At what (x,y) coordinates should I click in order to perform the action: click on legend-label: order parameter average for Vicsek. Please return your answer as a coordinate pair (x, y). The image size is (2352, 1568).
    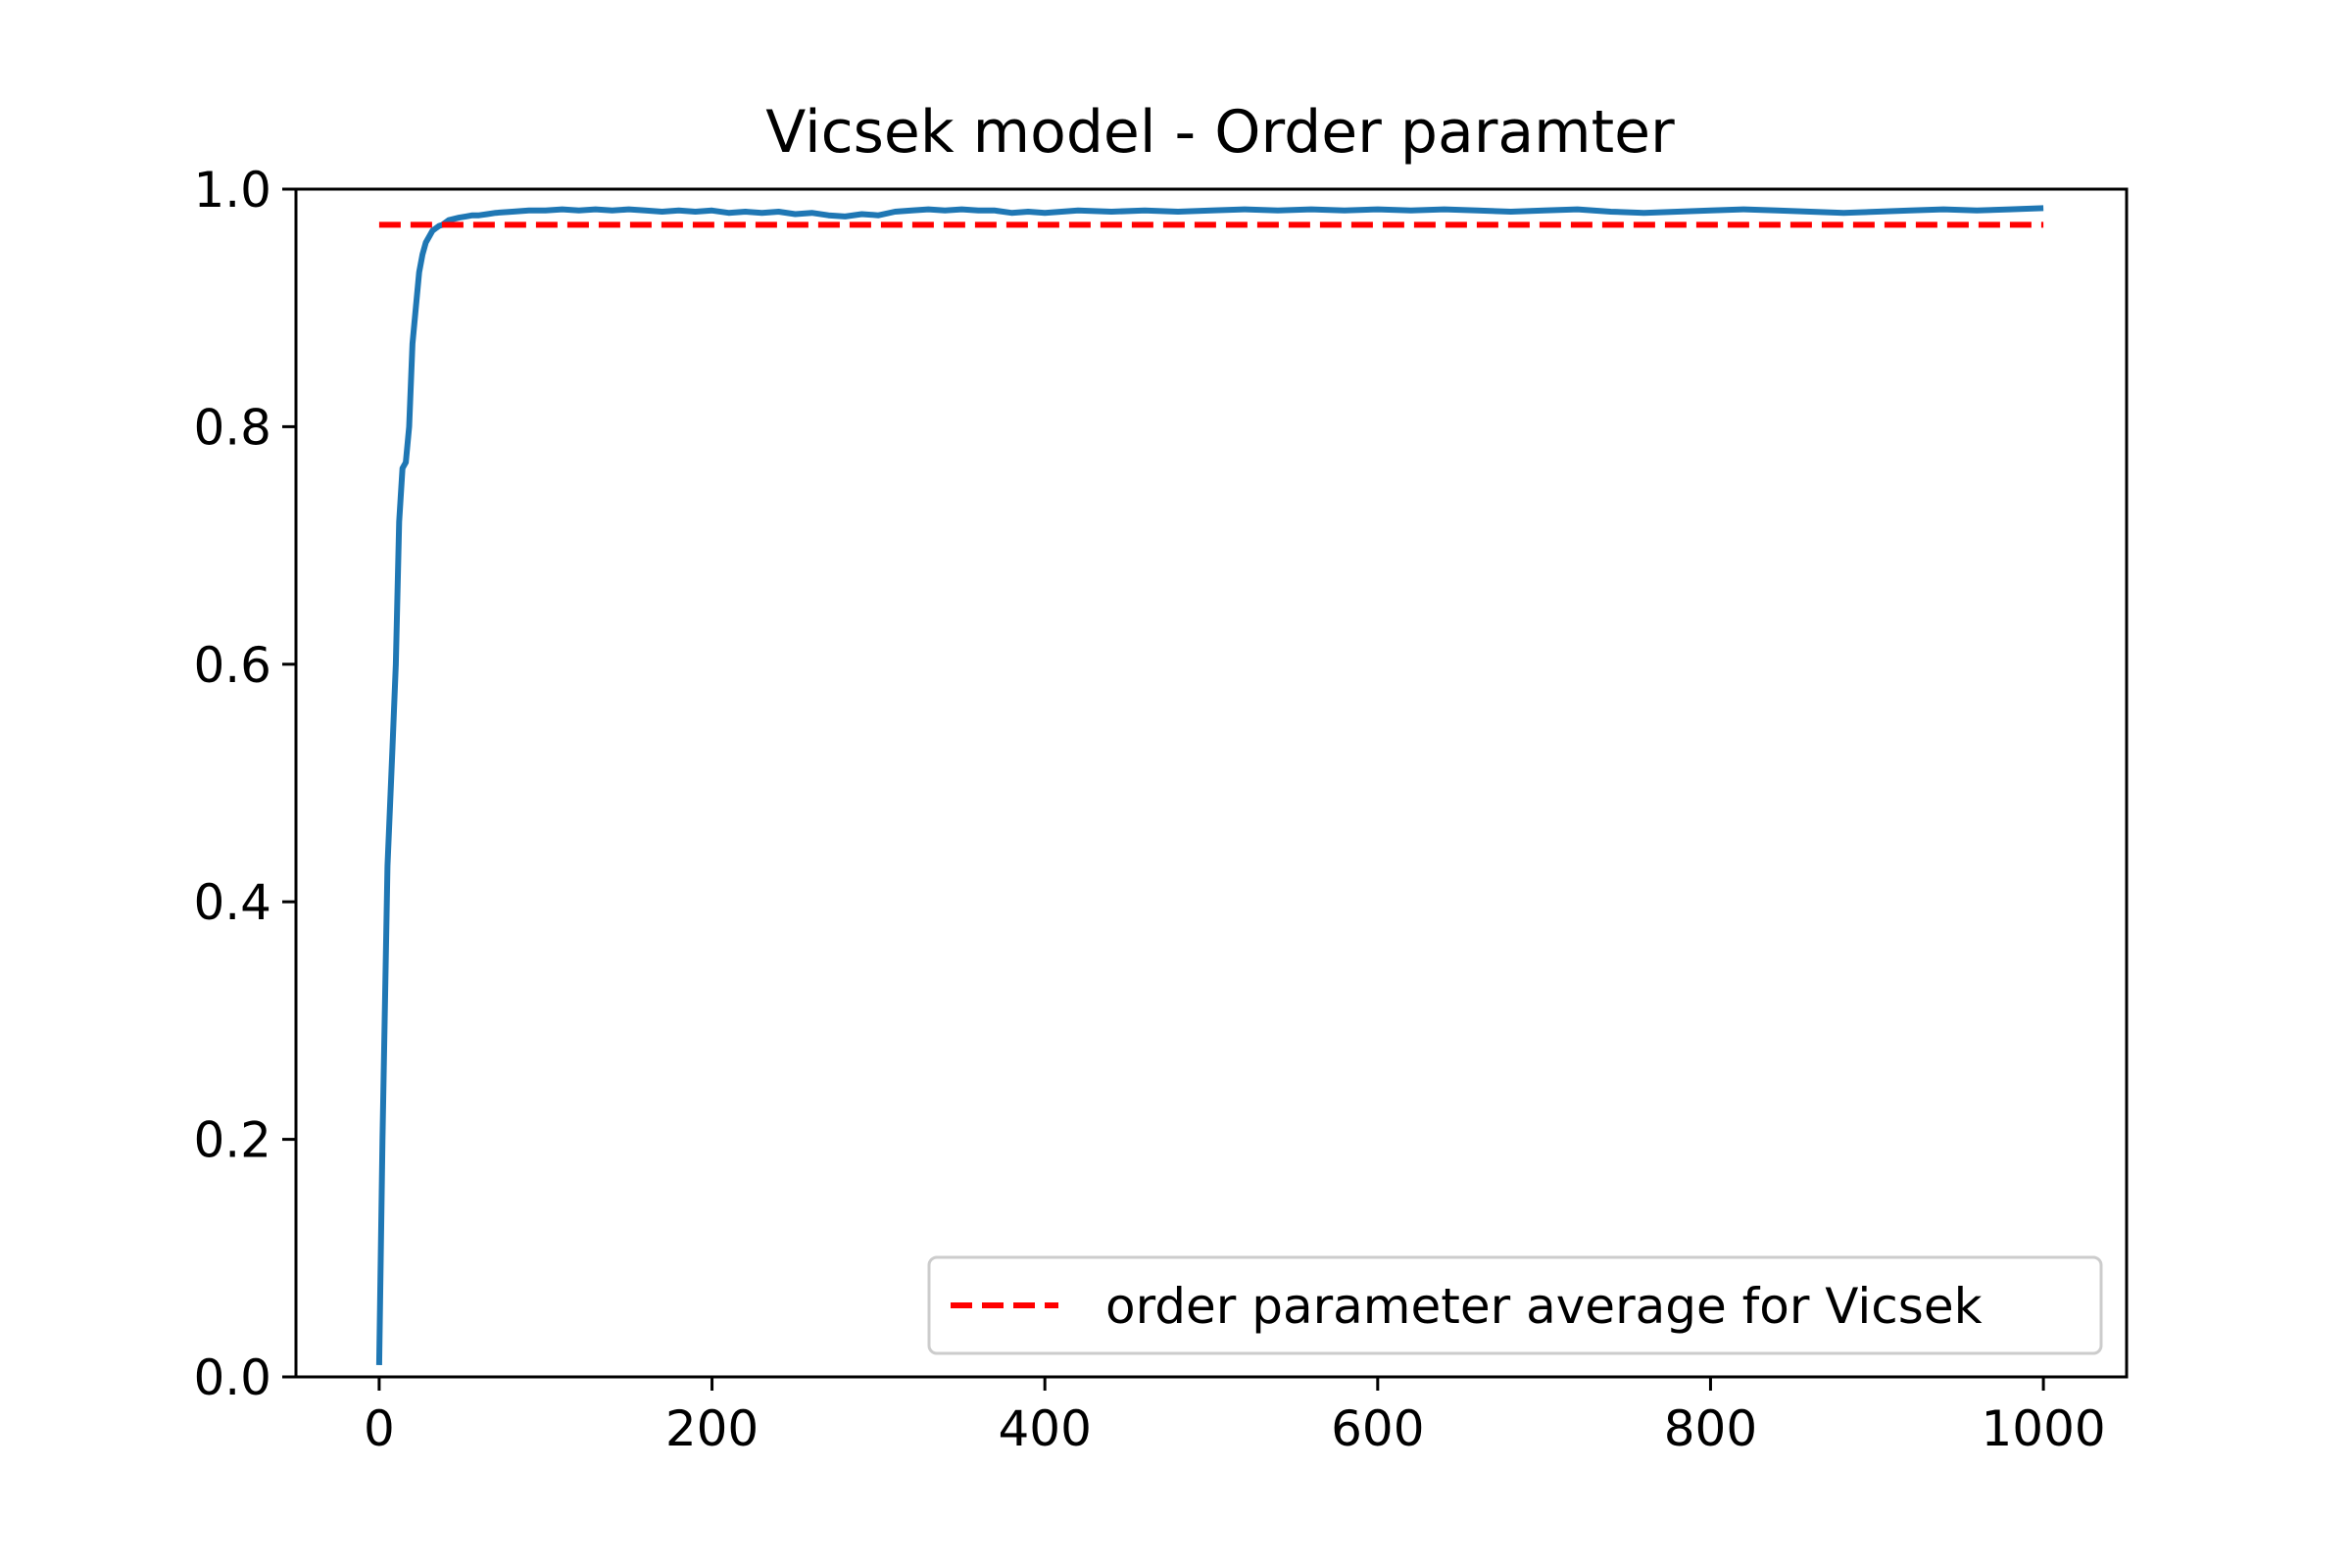
    Looking at the image, I should click on (1544, 1306).